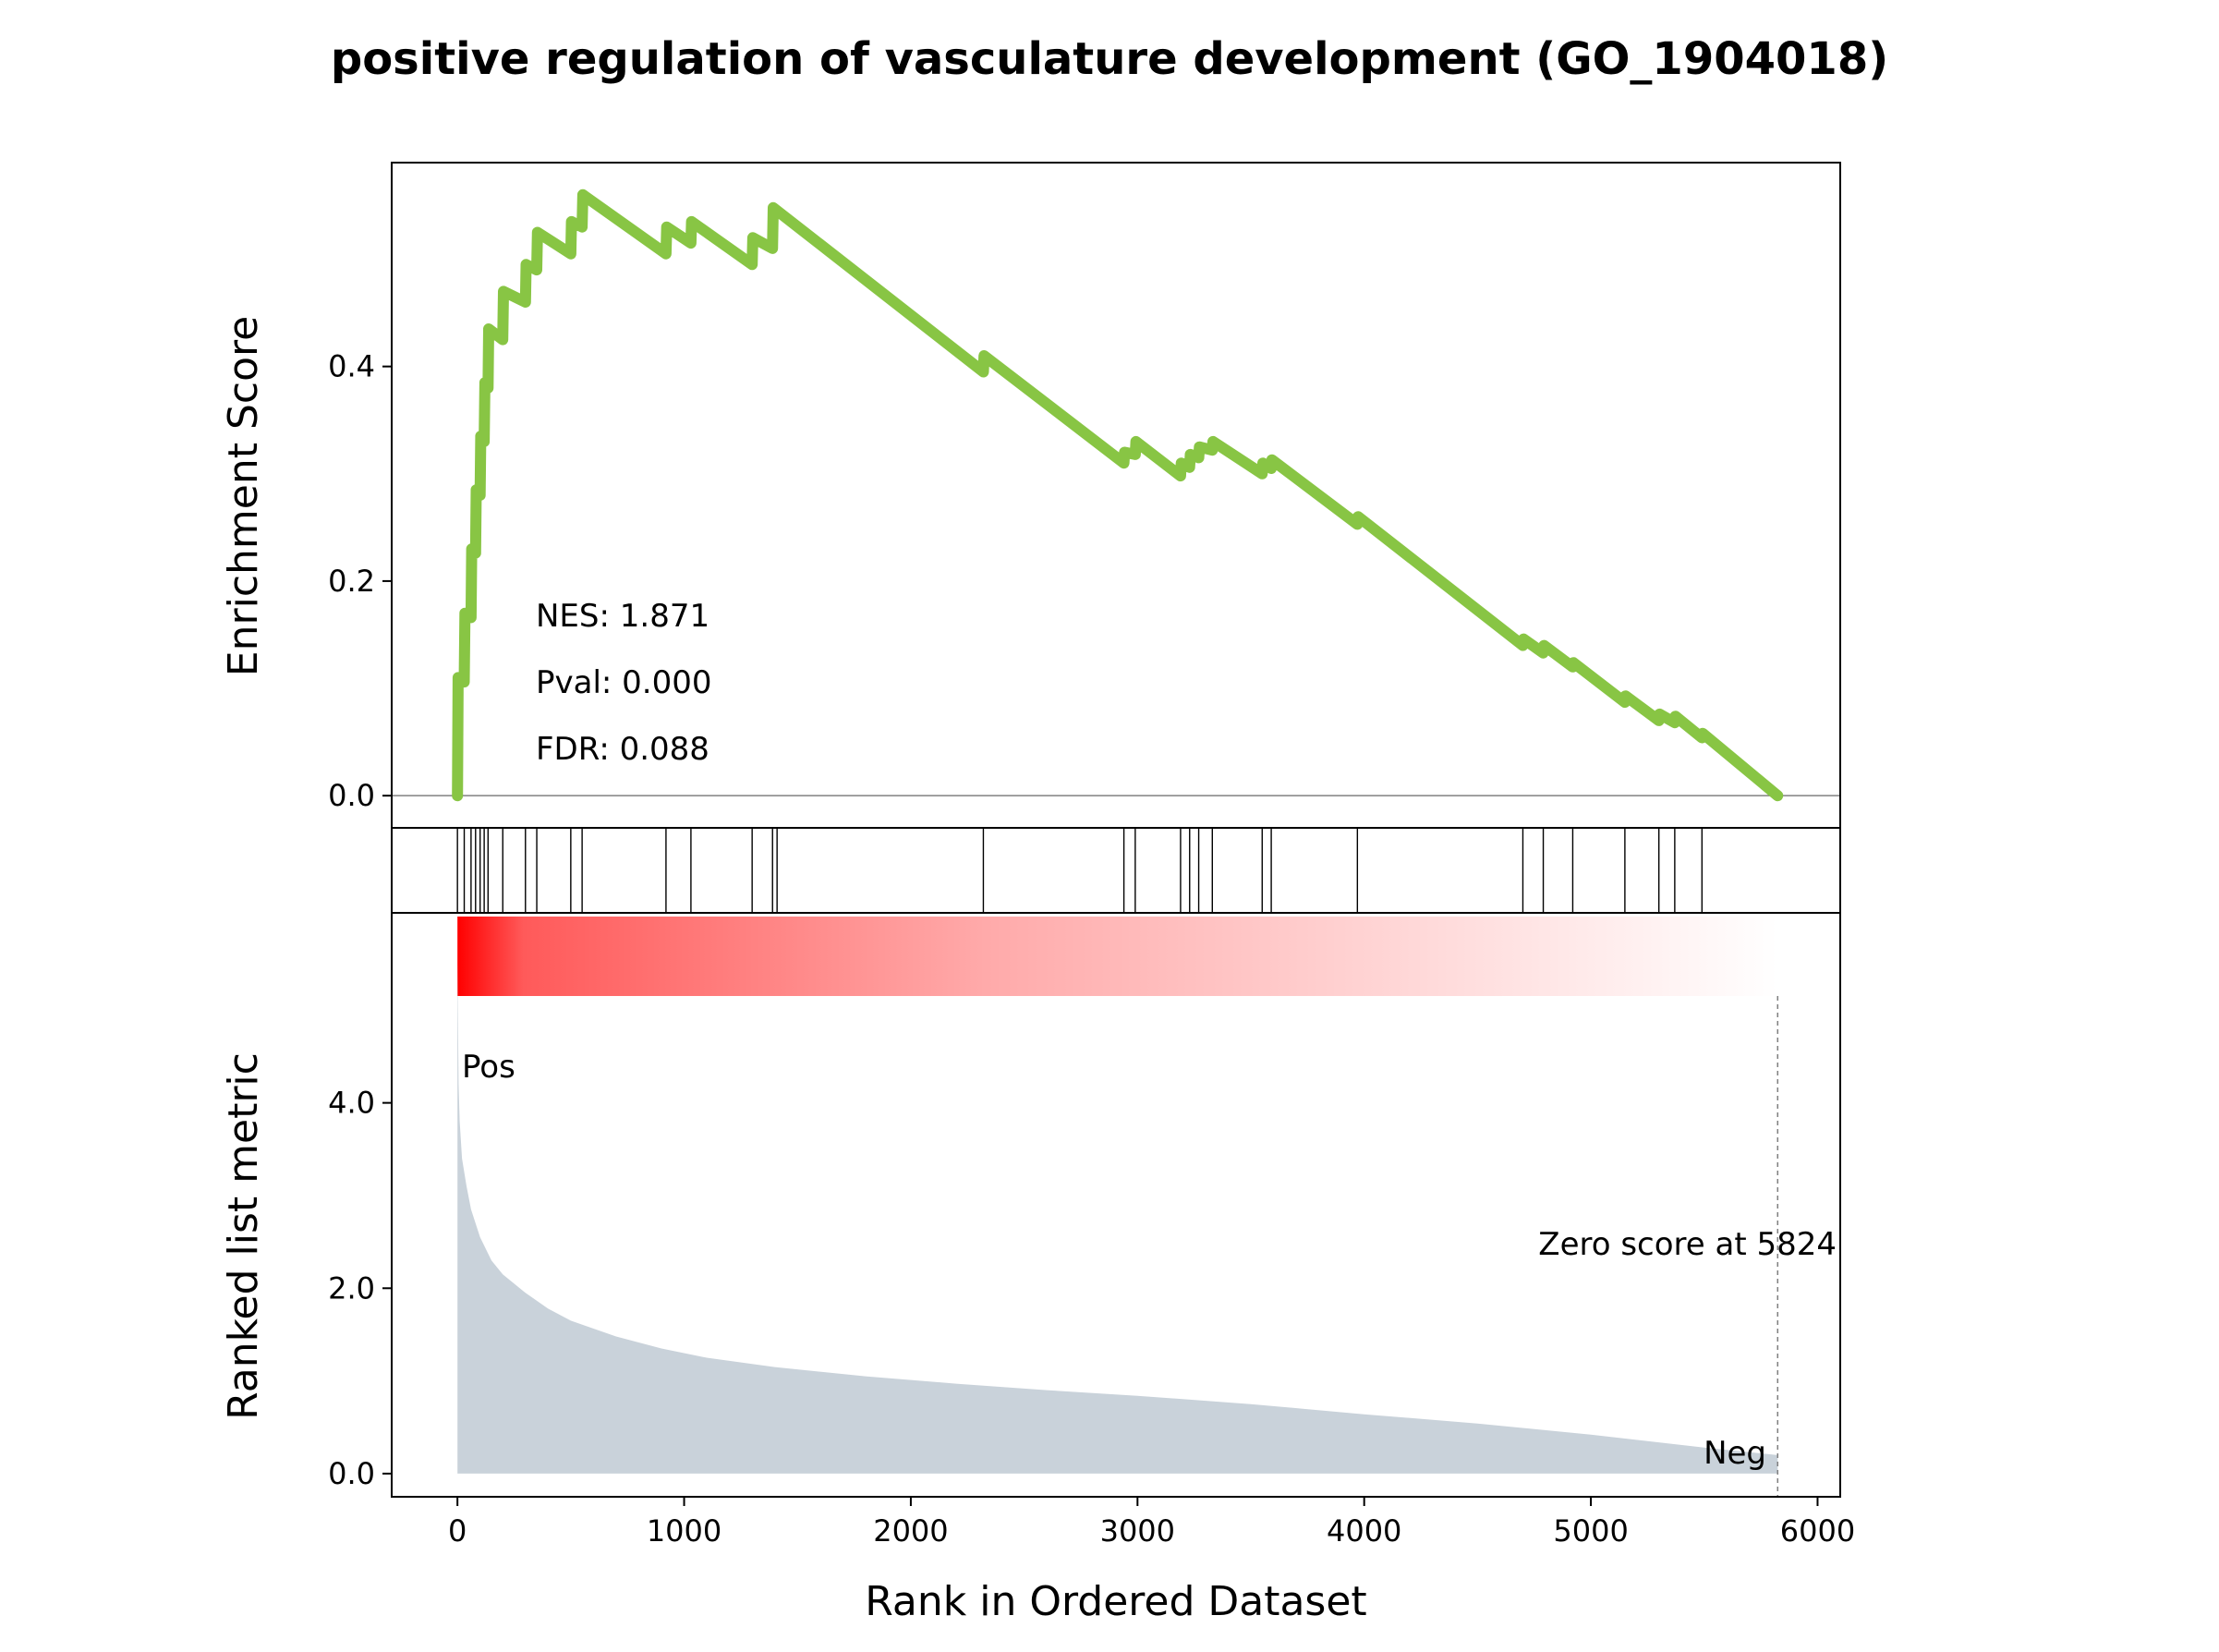 The image size is (2219, 1652). I want to click on rank-y-tick-label: 2.0, so click(351, 1288).